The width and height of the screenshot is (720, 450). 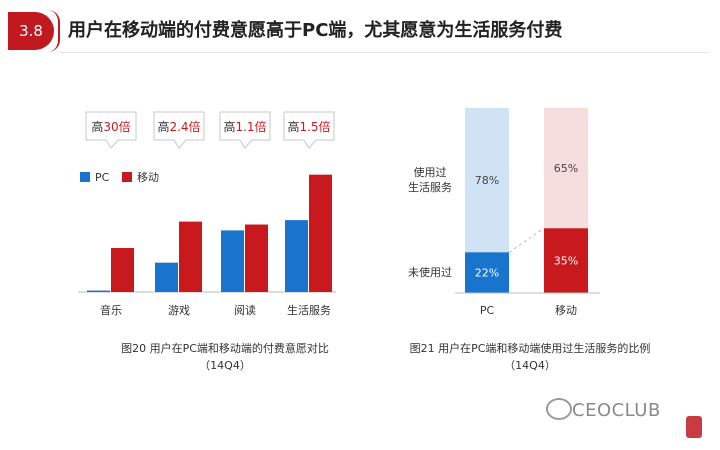 I want to click on callout-prefix-0: 高, so click(x=97, y=126).